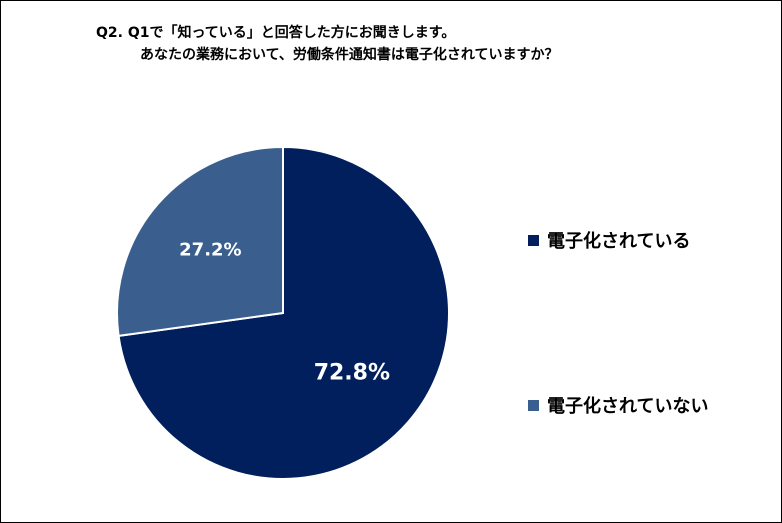  I want to click on legend-item-not-digitized: 電子化されていない, so click(618, 405).